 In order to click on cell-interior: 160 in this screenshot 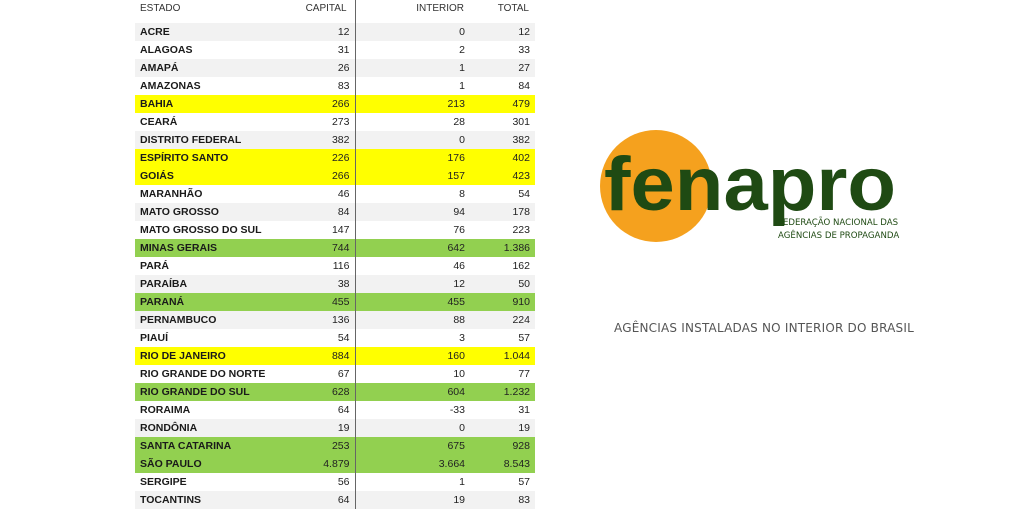, I will do `click(456, 356)`.